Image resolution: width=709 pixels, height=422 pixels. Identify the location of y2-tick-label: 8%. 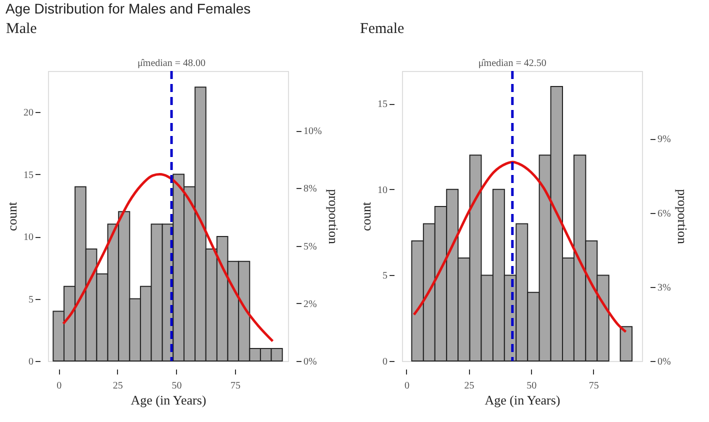
(310, 189).